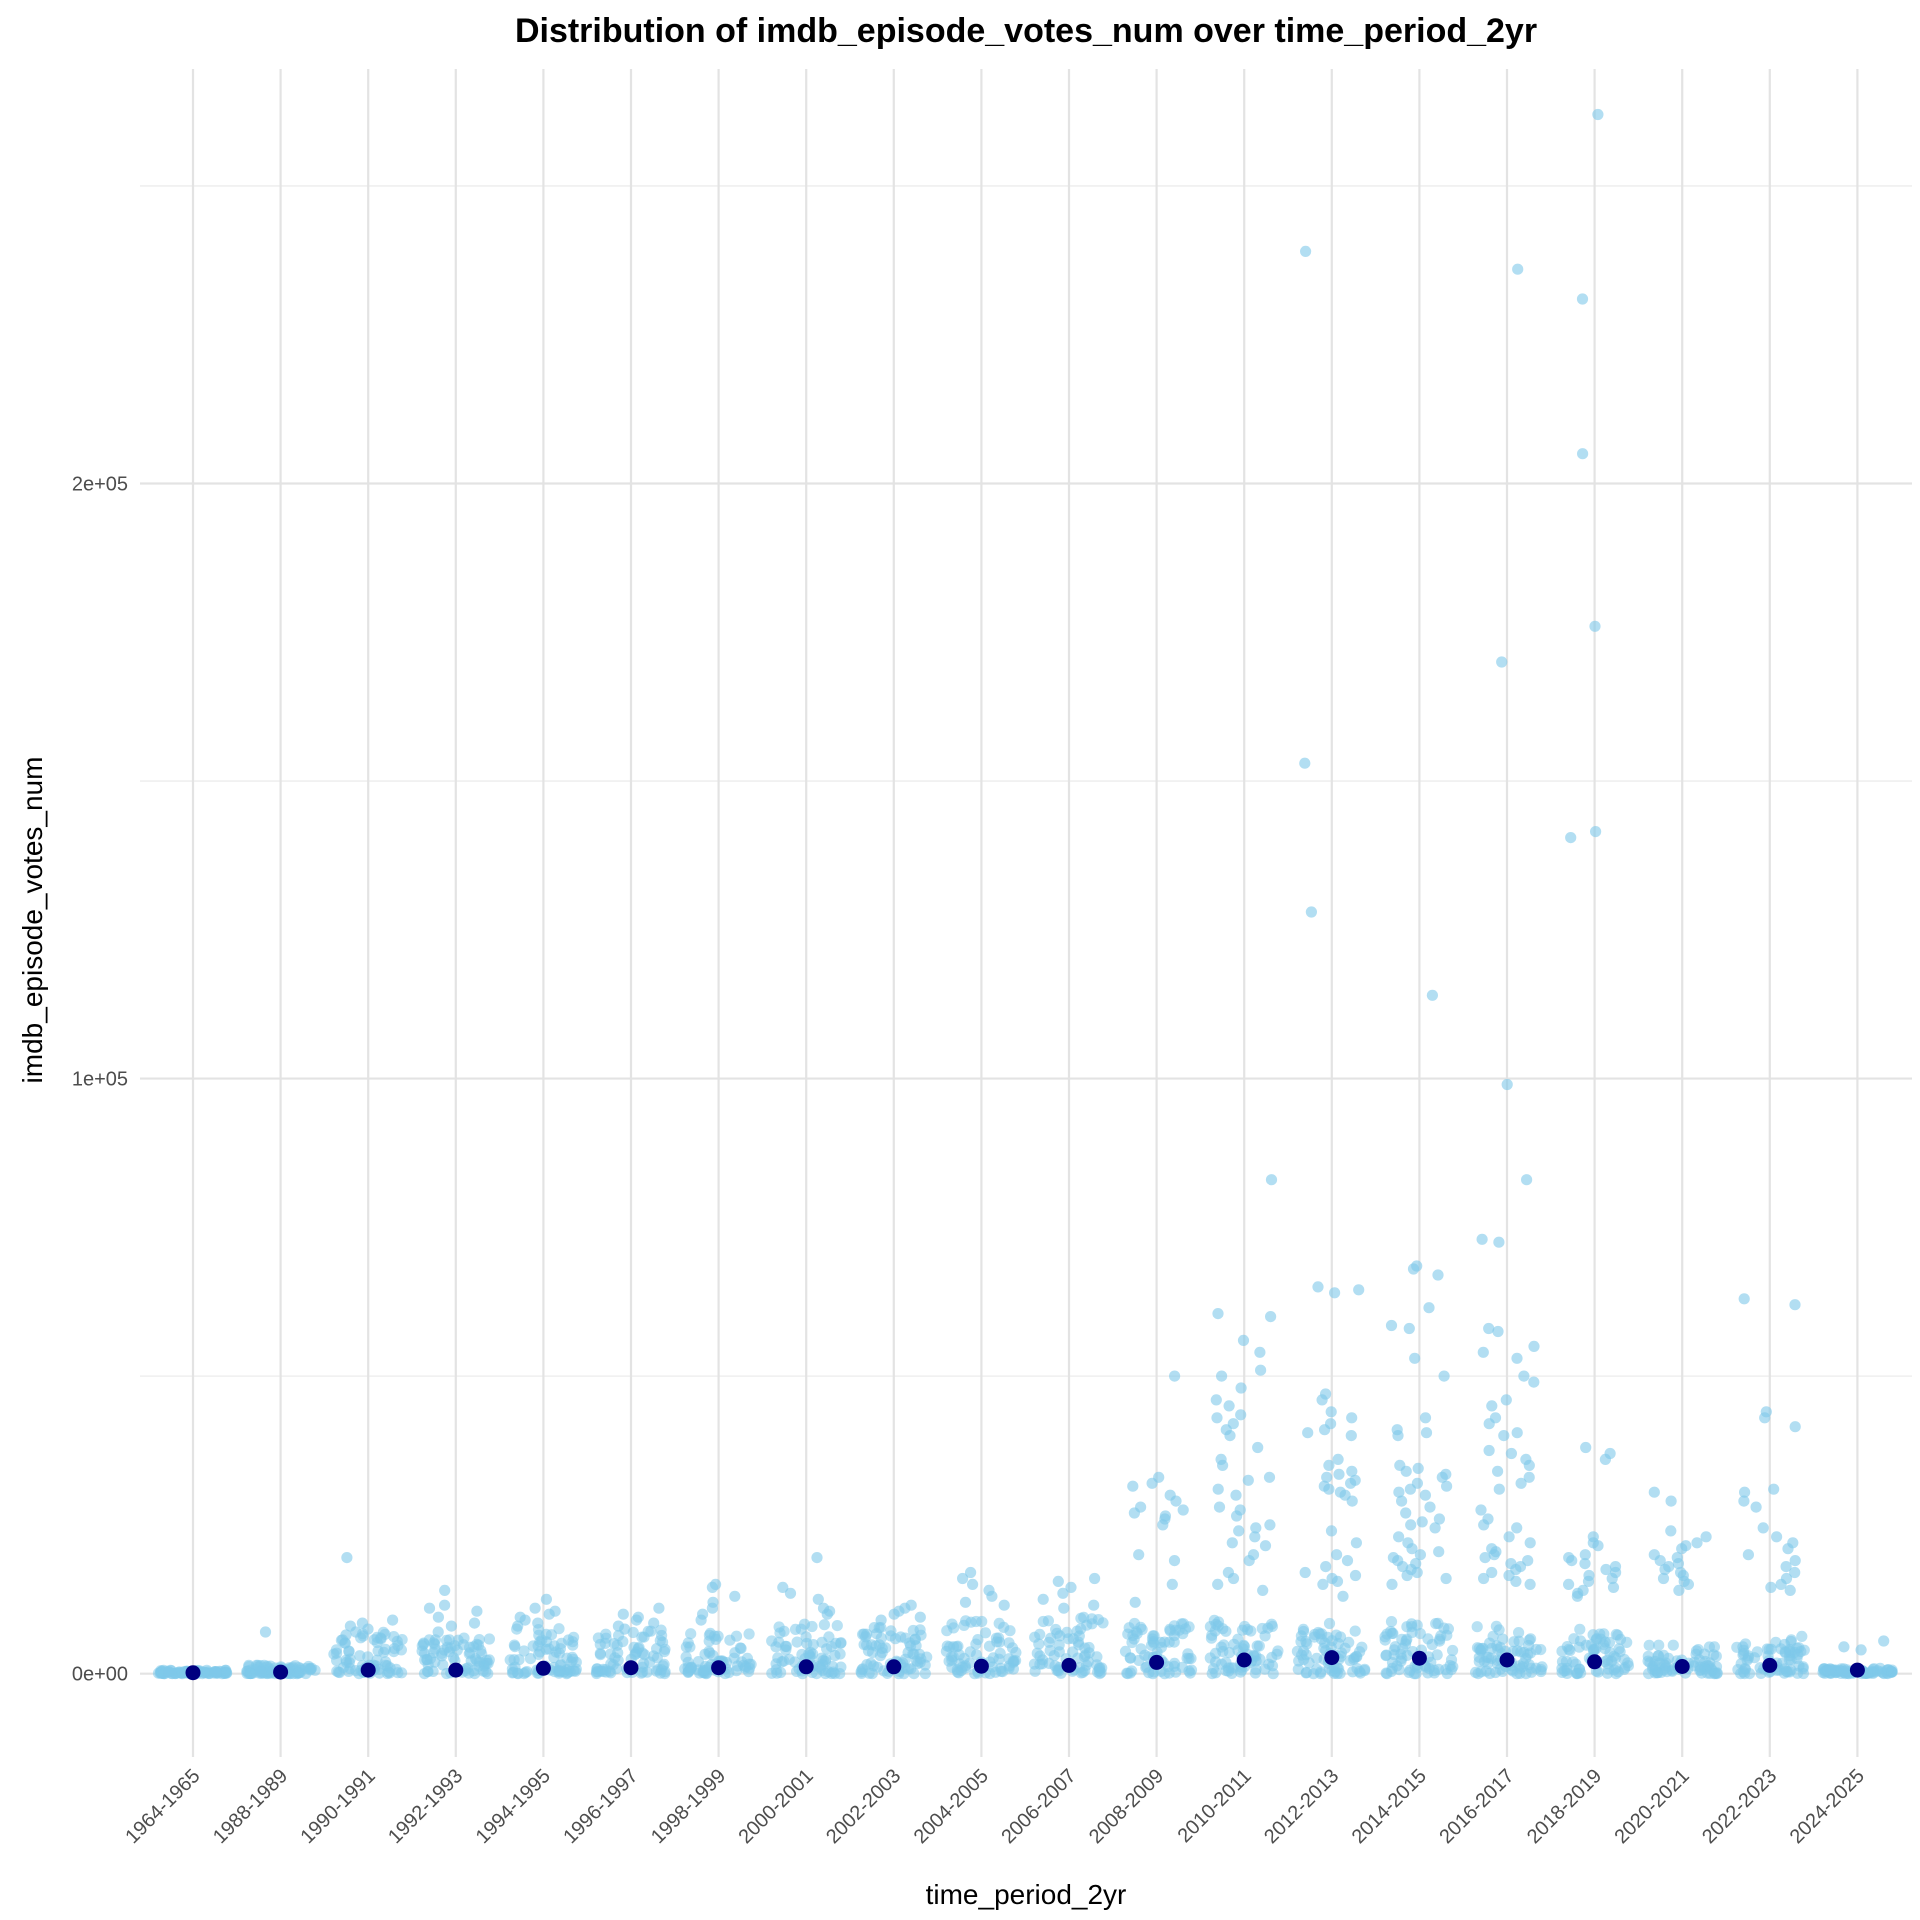 This screenshot has height=1920, width=1920. What do you see at coordinates (250, 1806) in the screenshot?
I see `x-tick-label: 1988-1989` at bounding box center [250, 1806].